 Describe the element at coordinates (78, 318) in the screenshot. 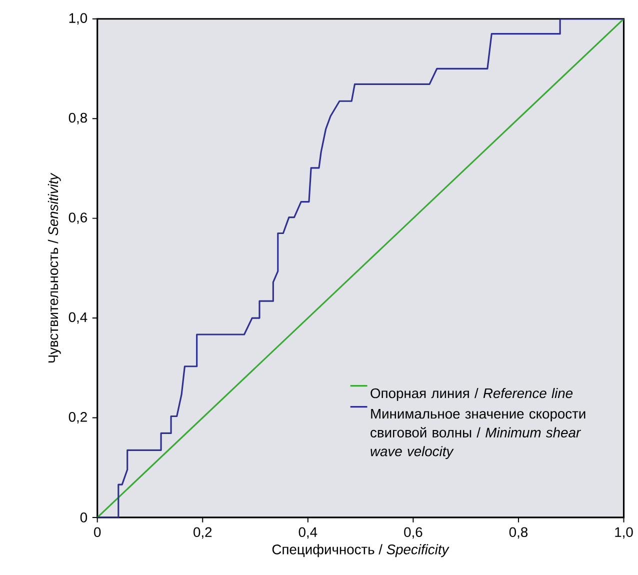

I see `y-tick-label: 0,4` at that location.